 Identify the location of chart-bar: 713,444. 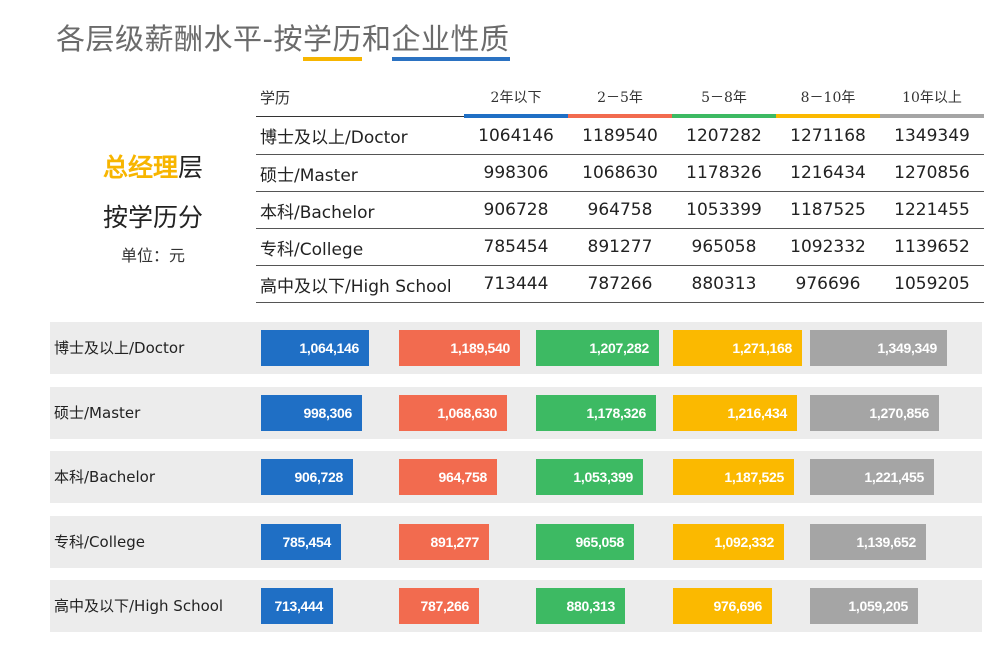
(297, 606).